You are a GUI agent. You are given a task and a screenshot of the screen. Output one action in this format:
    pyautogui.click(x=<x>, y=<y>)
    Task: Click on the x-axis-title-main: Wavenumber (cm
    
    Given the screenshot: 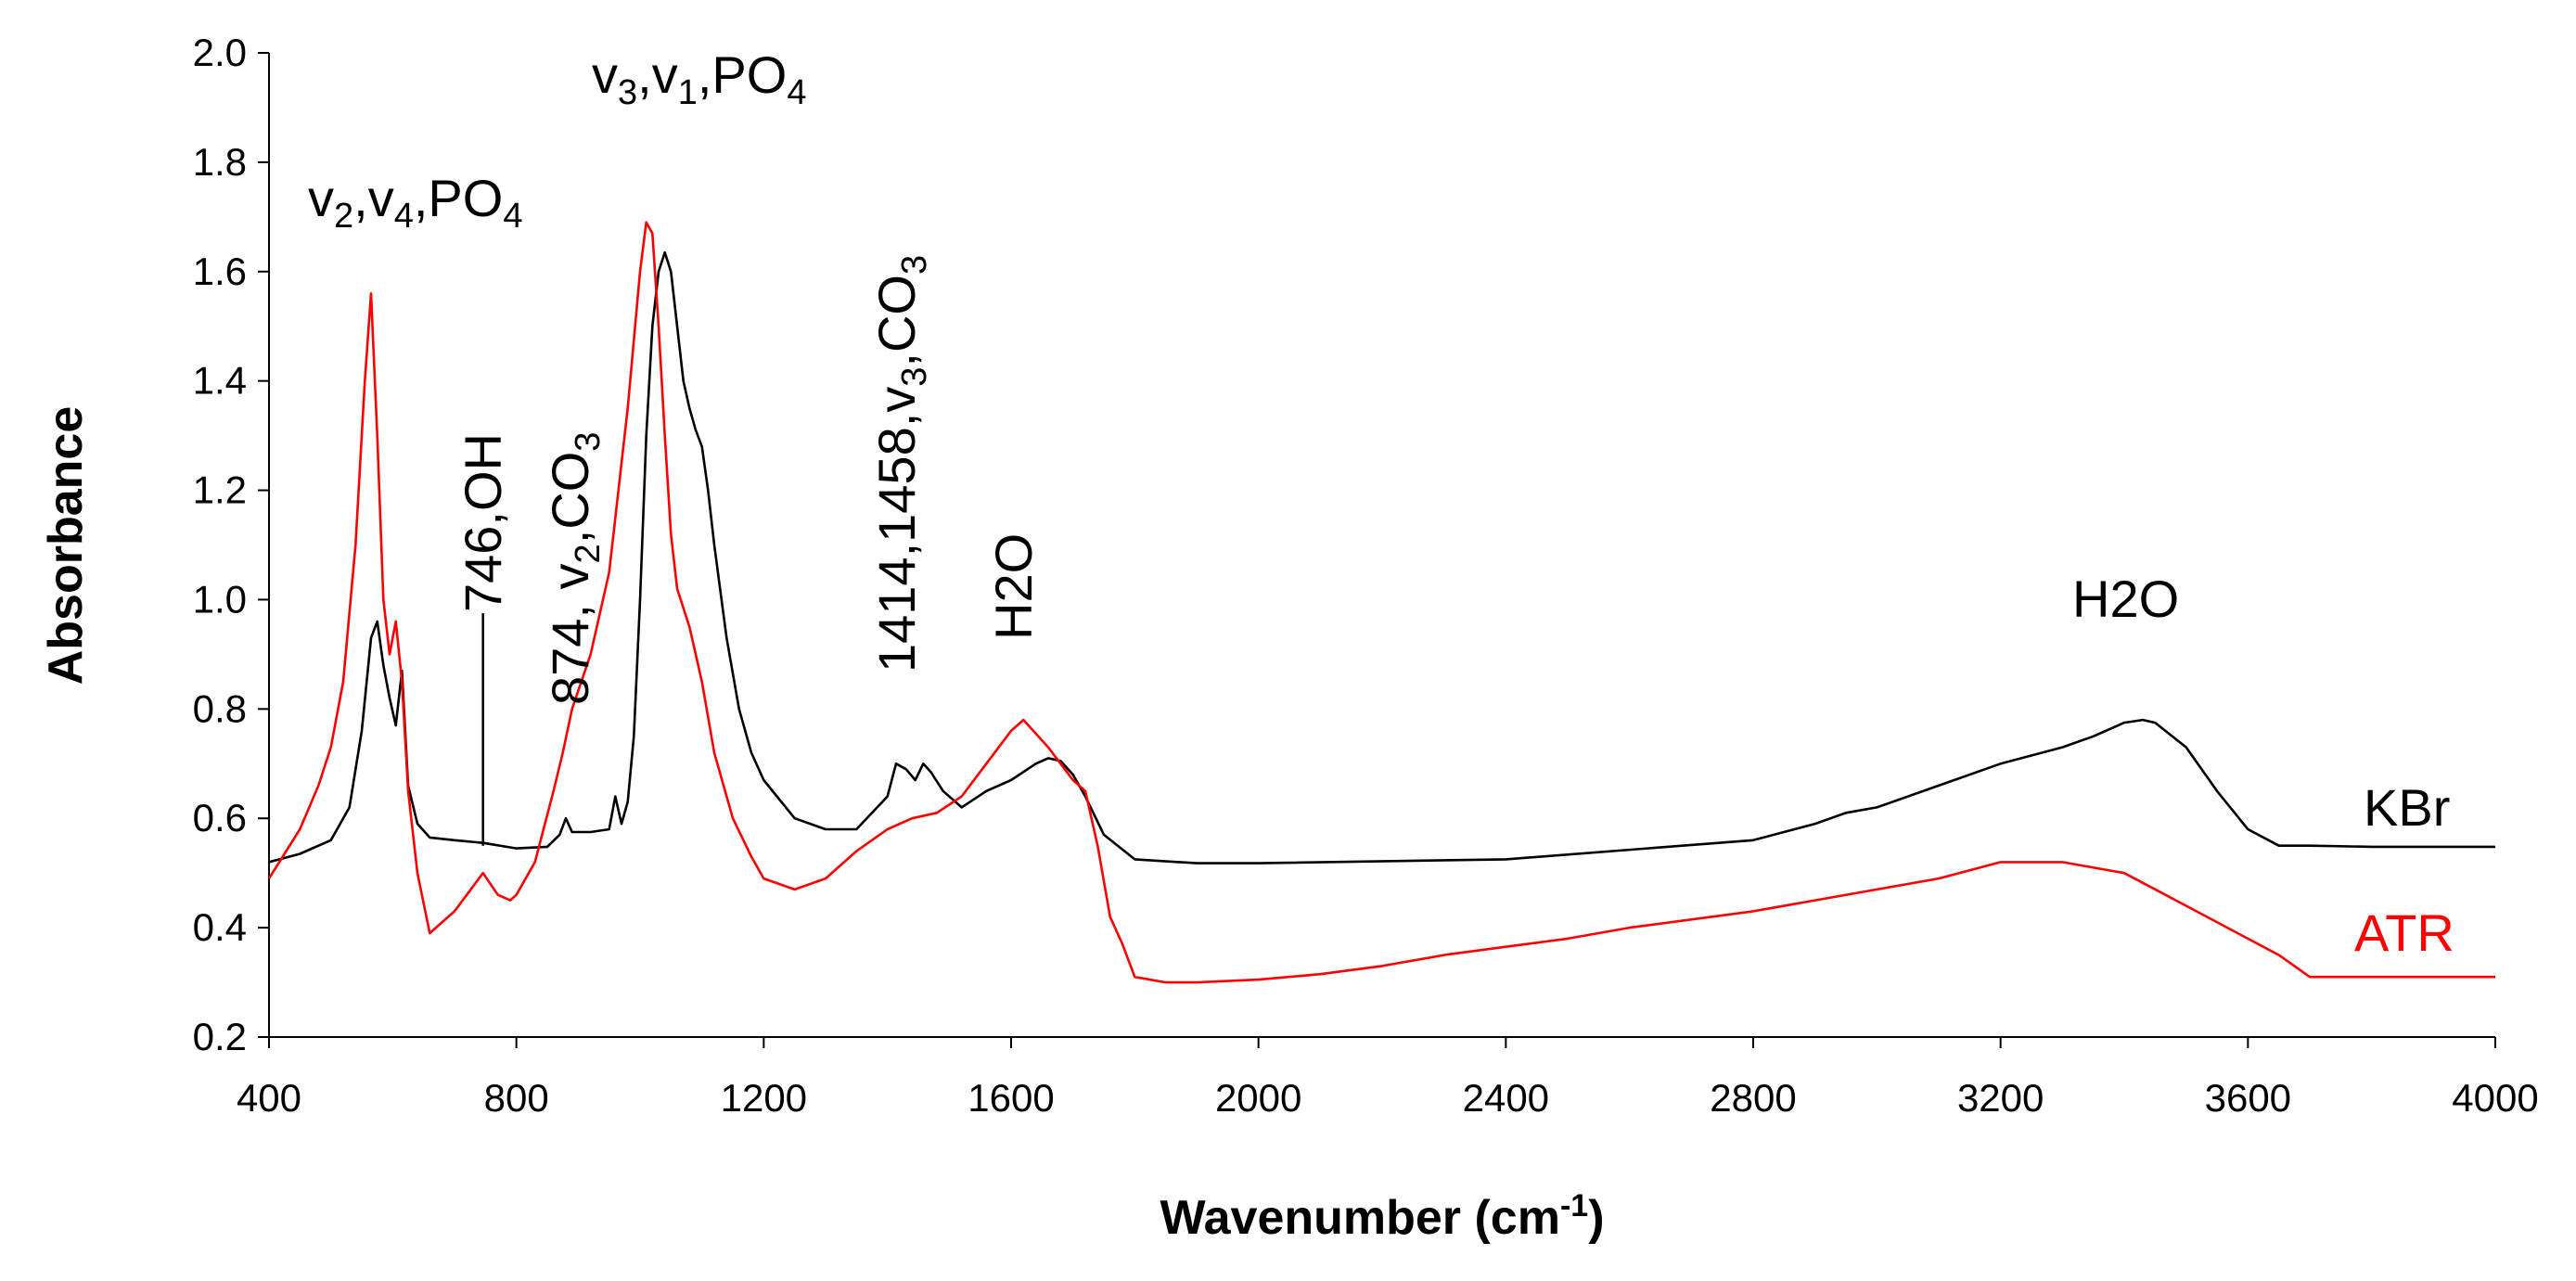 What is the action you would take?
    pyautogui.click(x=1360, y=1218)
    